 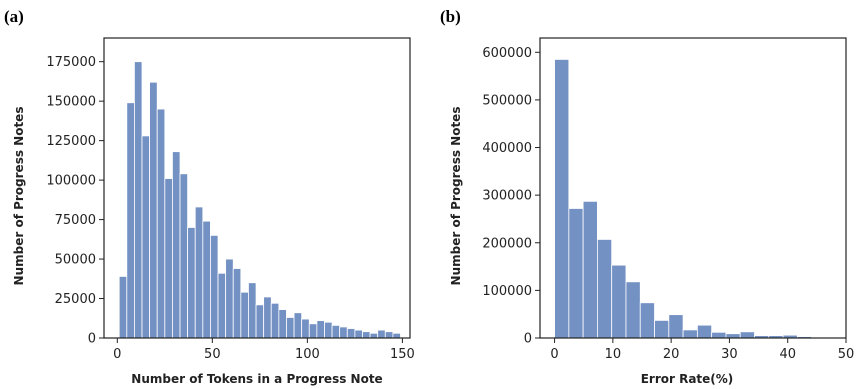 I want to click on panel-label-b: (b), so click(x=450, y=16).